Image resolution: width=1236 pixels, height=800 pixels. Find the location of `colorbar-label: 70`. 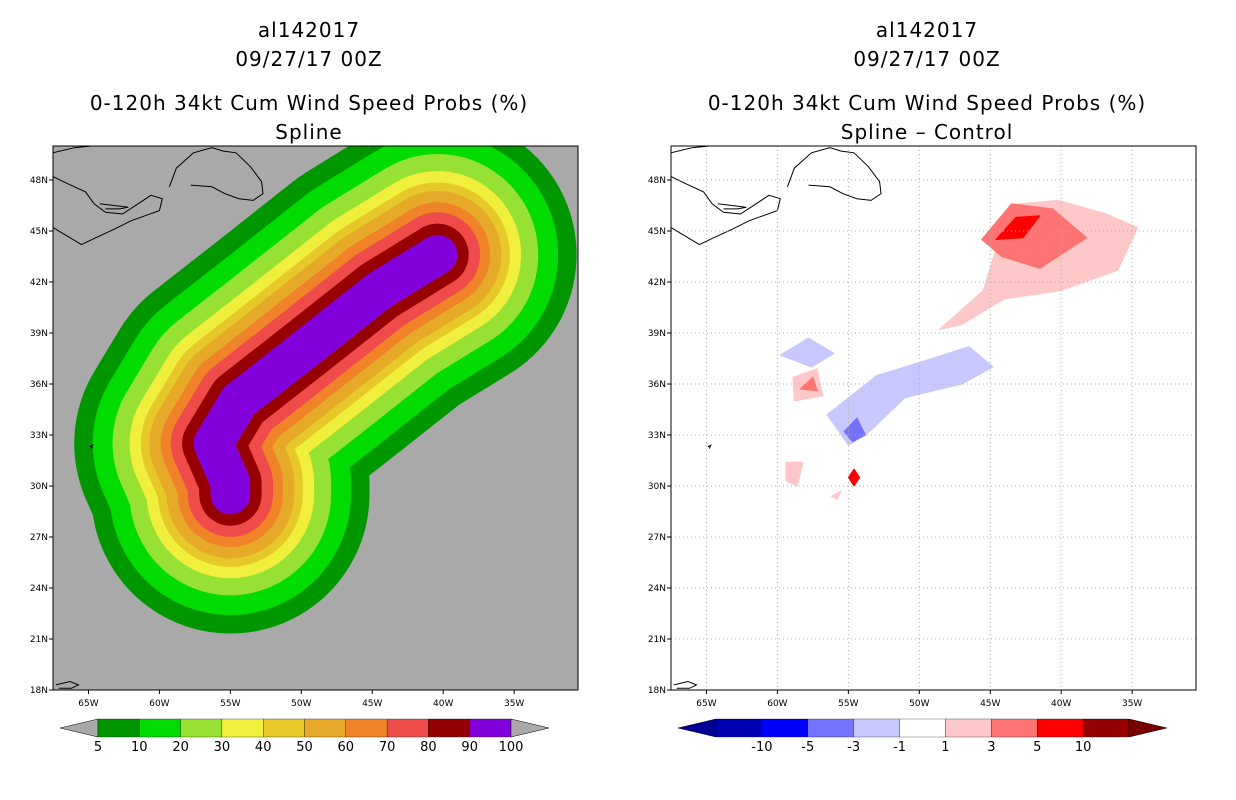

colorbar-label: 70 is located at coordinates (387, 747).